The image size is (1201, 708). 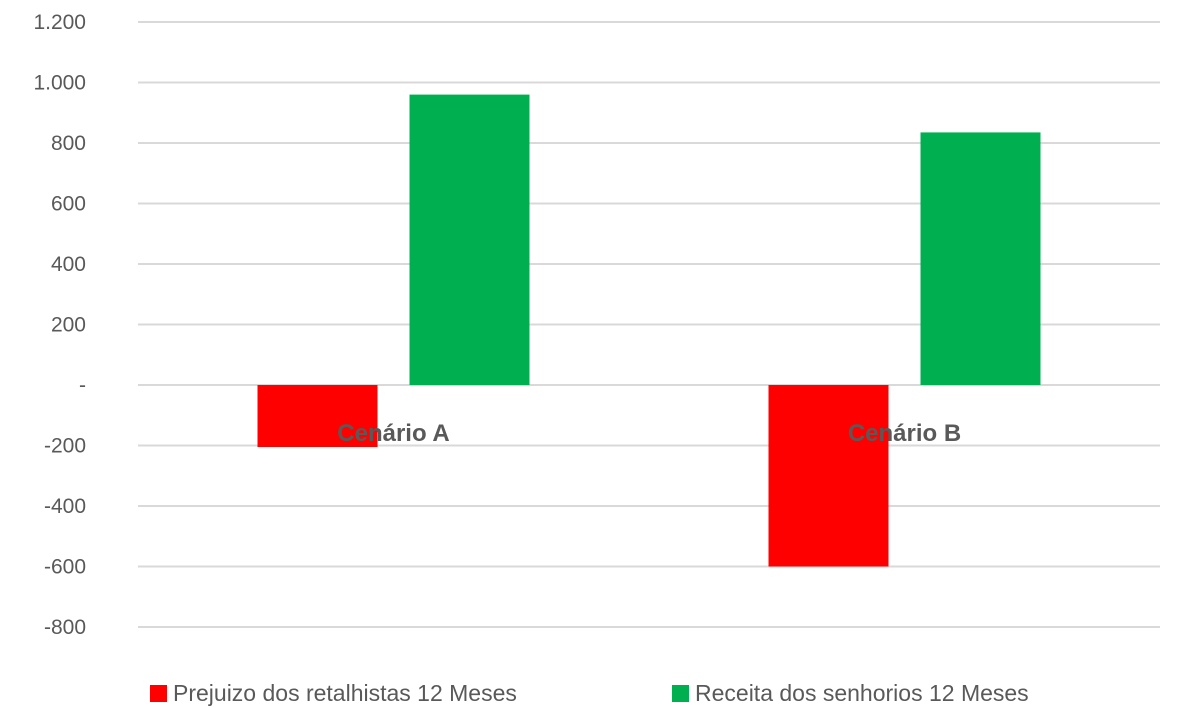 What do you see at coordinates (393, 433) in the screenshot?
I see `category-label: Cenário A` at bounding box center [393, 433].